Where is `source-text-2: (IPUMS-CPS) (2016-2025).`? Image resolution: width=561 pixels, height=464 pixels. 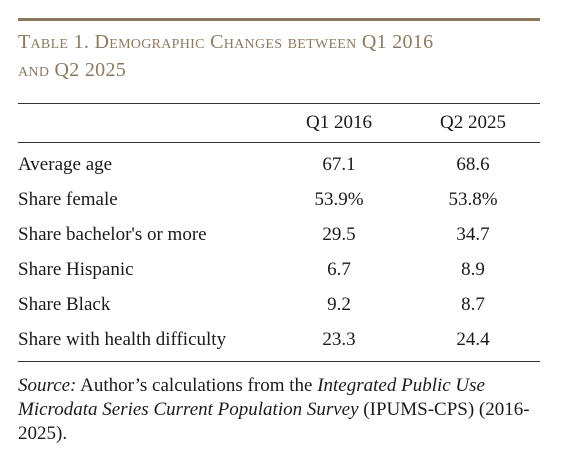 source-text-2: (IPUMS-CPS) (2016-2025). is located at coordinates (274, 421).